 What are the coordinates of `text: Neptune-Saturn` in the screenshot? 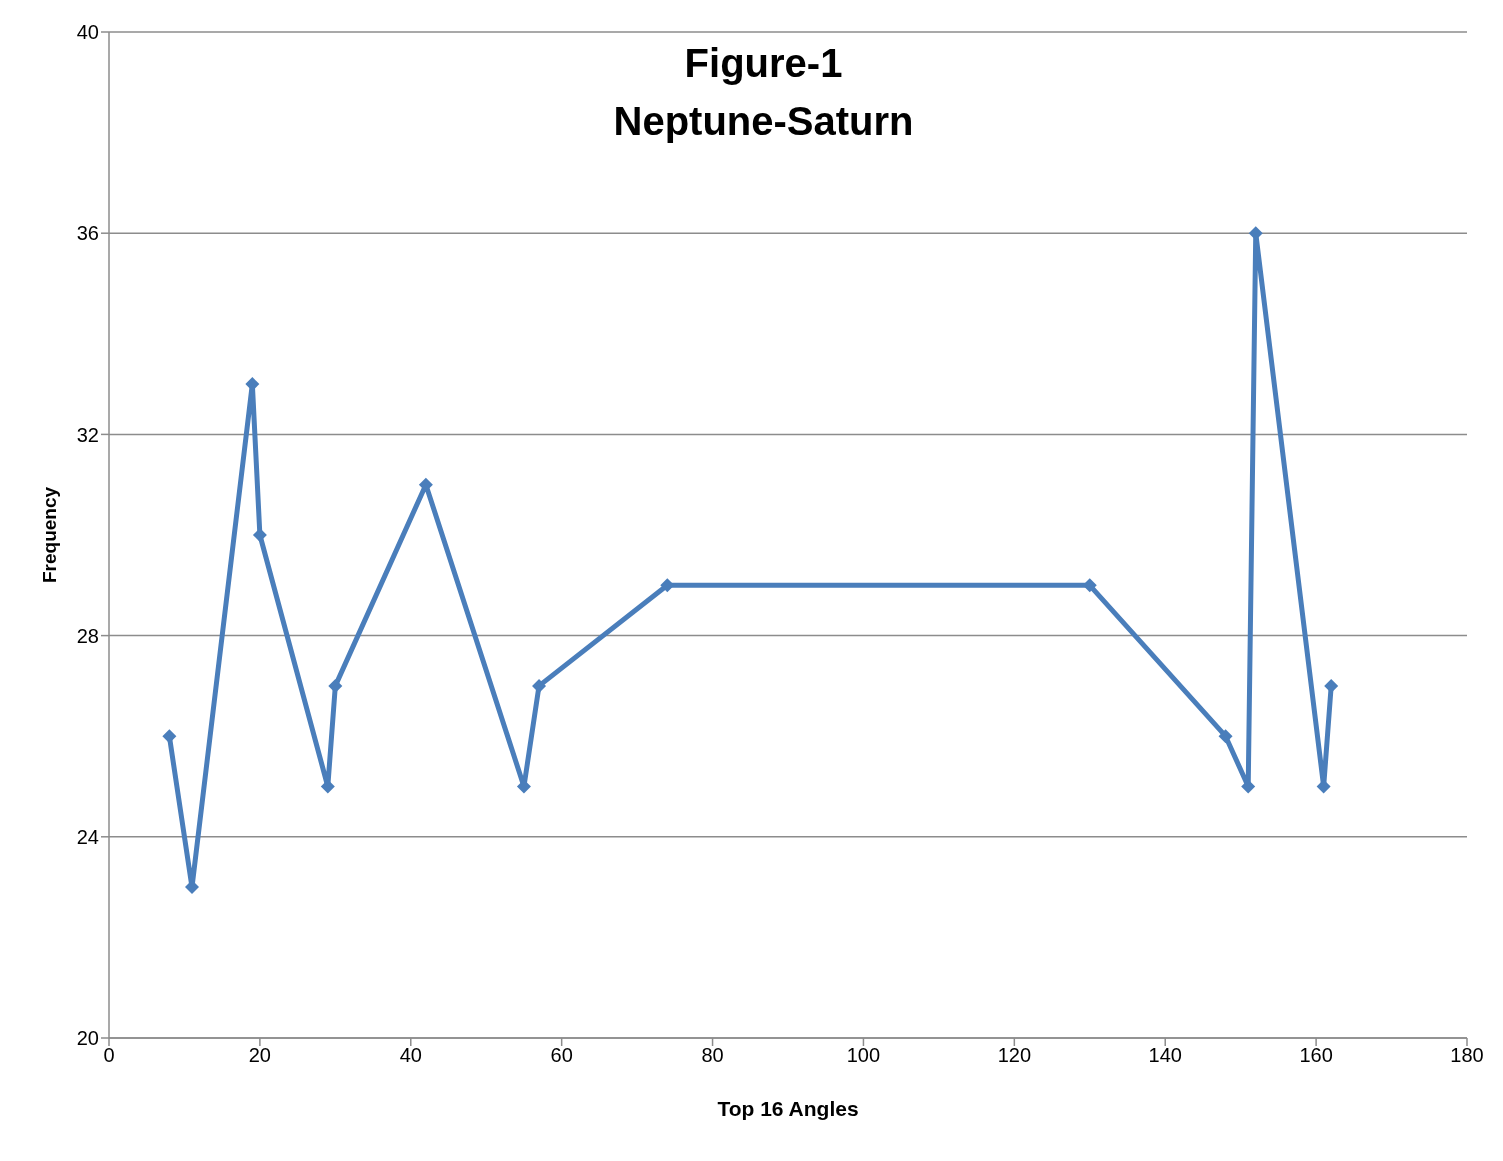 It's located at (763, 121).